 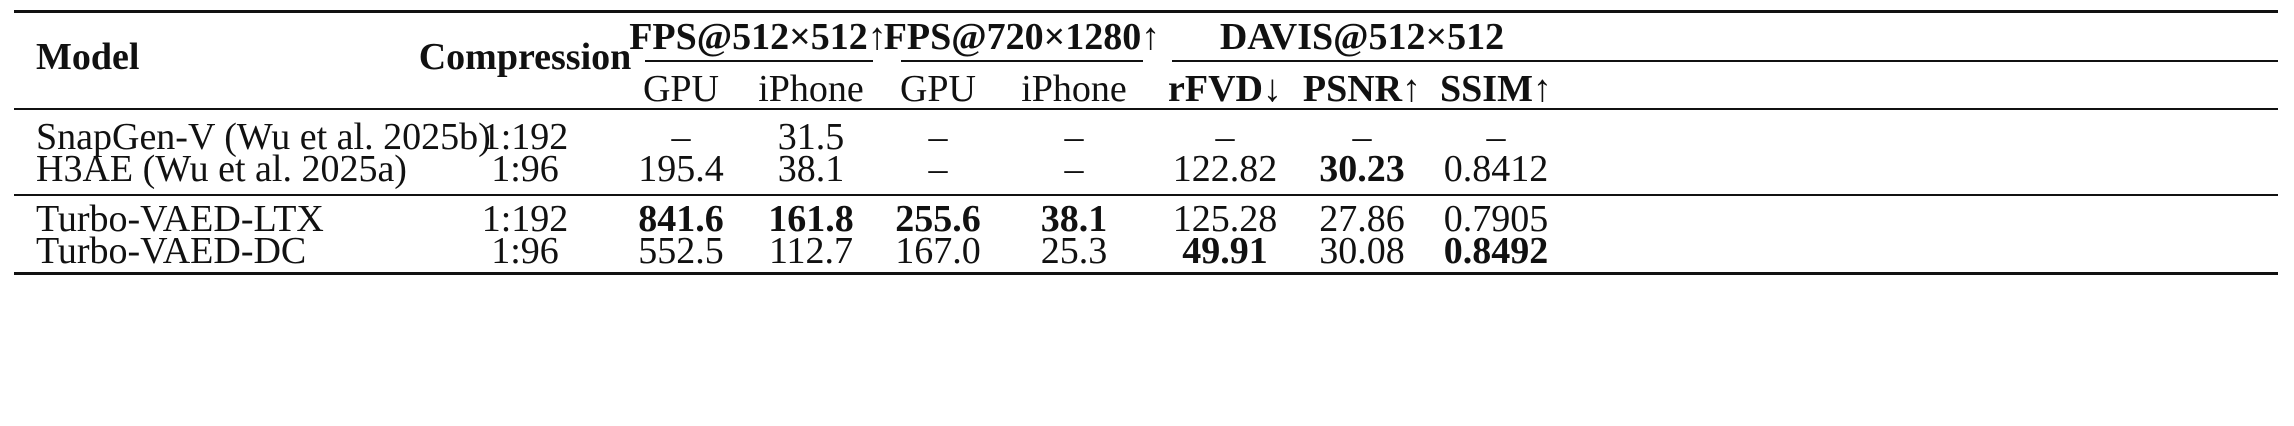 I want to click on davis-group-rule, so click(x=1725, y=61).